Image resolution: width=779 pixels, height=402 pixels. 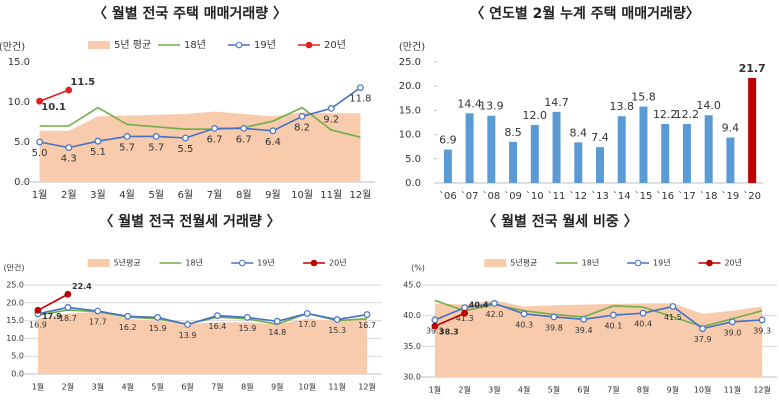 What do you see at coordinates (644, 196) in the screenshot?
I see `x-tick-label: `15` at bounding box center [644, 196].